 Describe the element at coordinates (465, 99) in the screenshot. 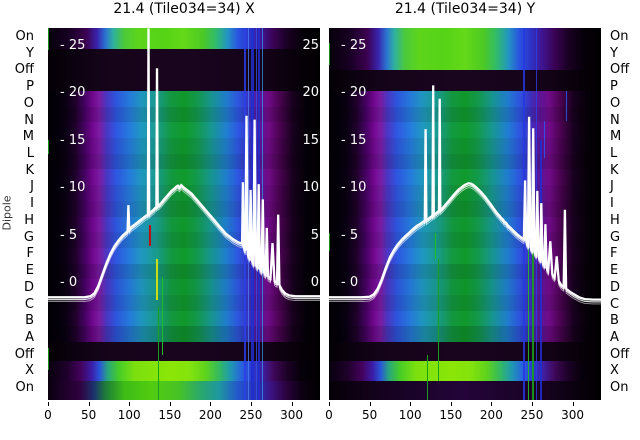

I see `heatmap-row-p` at that location.